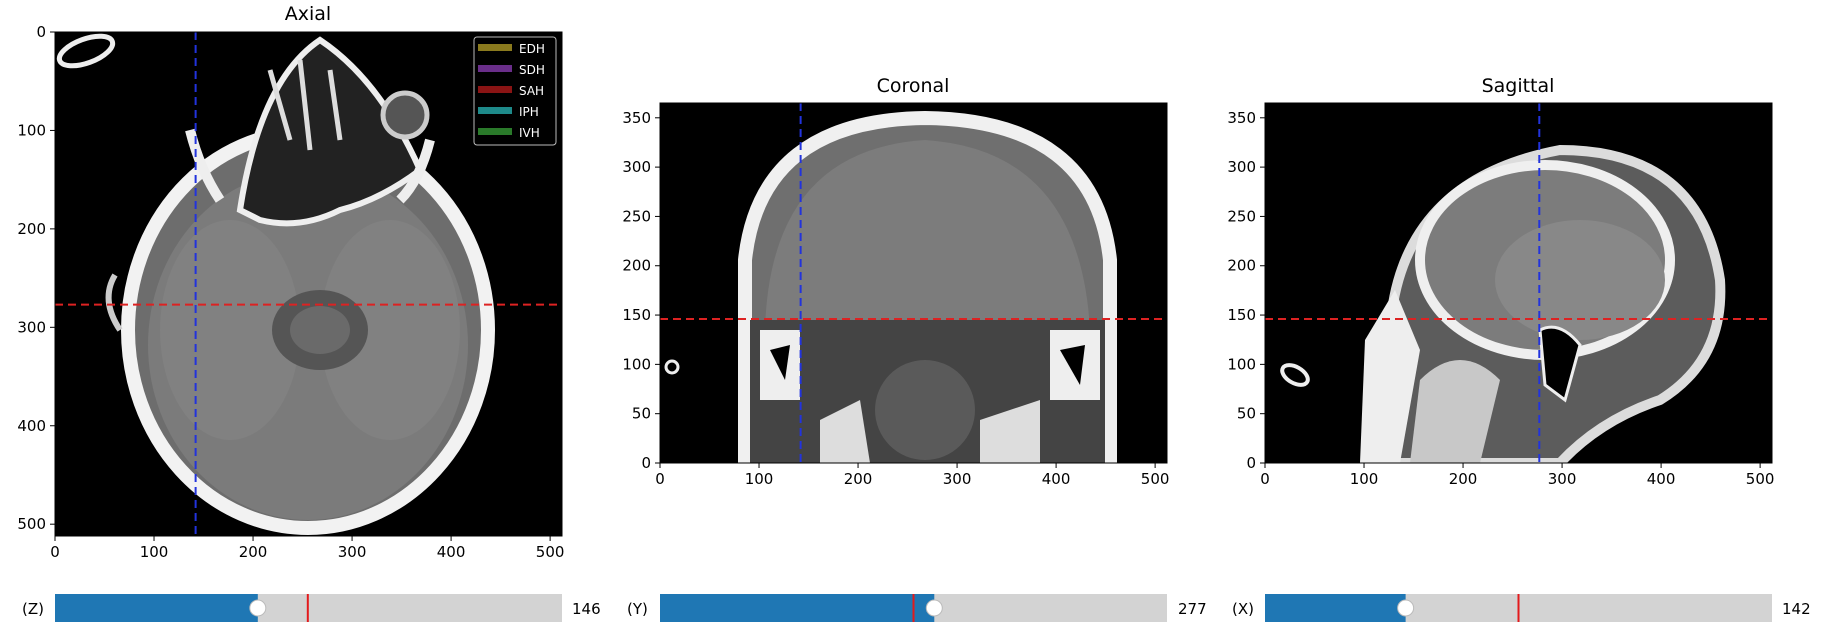 The height and width of the screenshot is (639, 1824). I want to click on sagittal-title: Sagittal, so click(1518, 86).